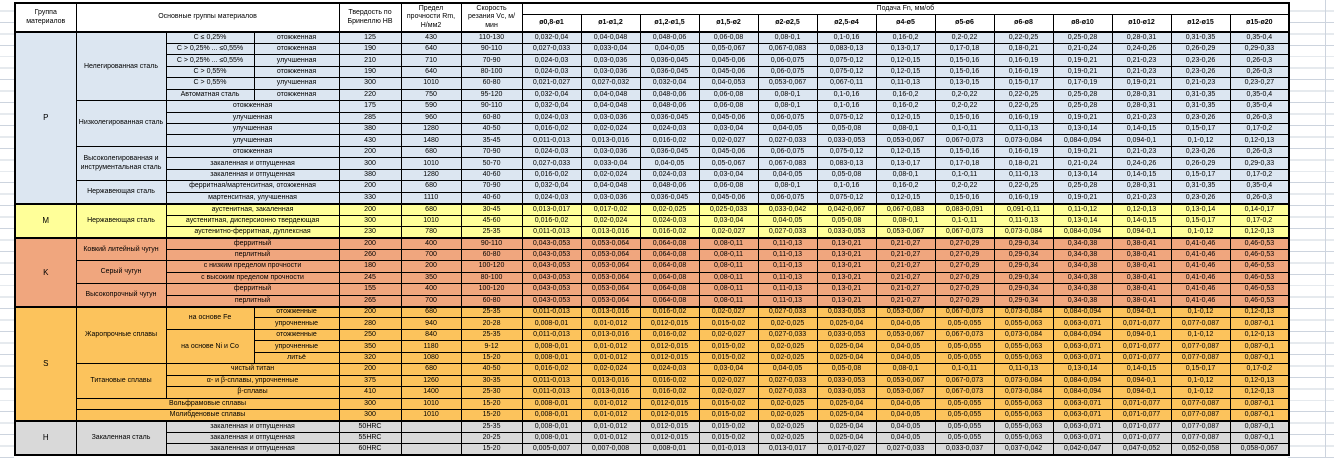  I want to click on header-diameter-5: ø2,5-ø4, so click(846, 23).